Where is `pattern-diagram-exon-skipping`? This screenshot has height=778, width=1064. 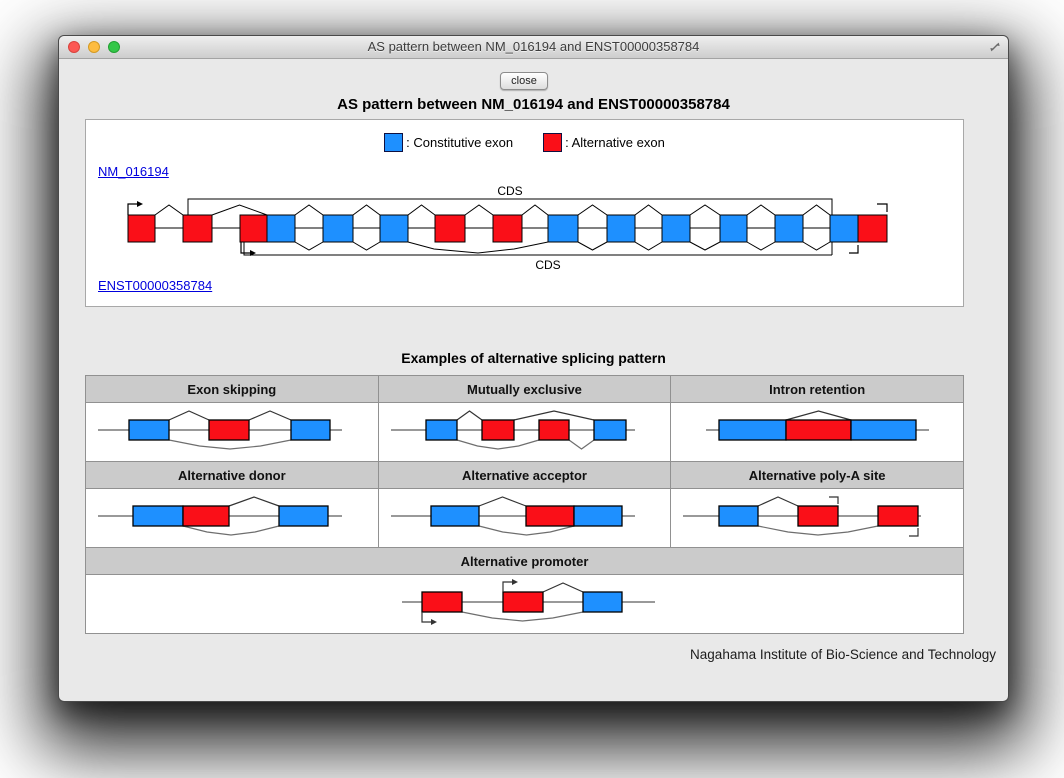
pattern-diagram-exon-skipping is located at coordinates (220, 430).